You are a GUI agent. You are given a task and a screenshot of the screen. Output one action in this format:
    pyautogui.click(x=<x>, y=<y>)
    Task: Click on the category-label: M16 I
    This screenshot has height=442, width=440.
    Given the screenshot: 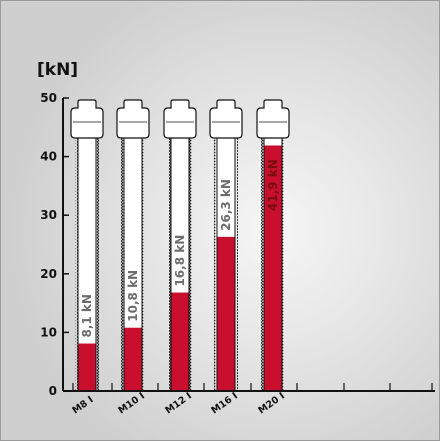 What is the action you would take?
    pyautogui.click(x=224, y=404)
    